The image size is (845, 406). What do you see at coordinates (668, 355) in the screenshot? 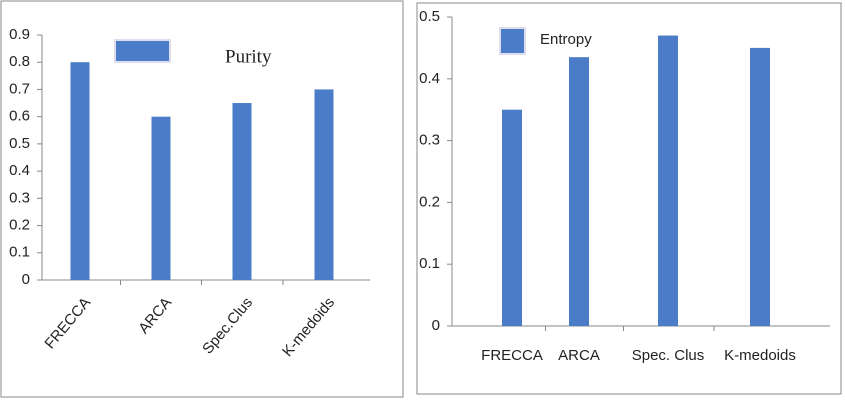
I see `x-tick-label: Spec. Clus` at bounding box center [668, 355].